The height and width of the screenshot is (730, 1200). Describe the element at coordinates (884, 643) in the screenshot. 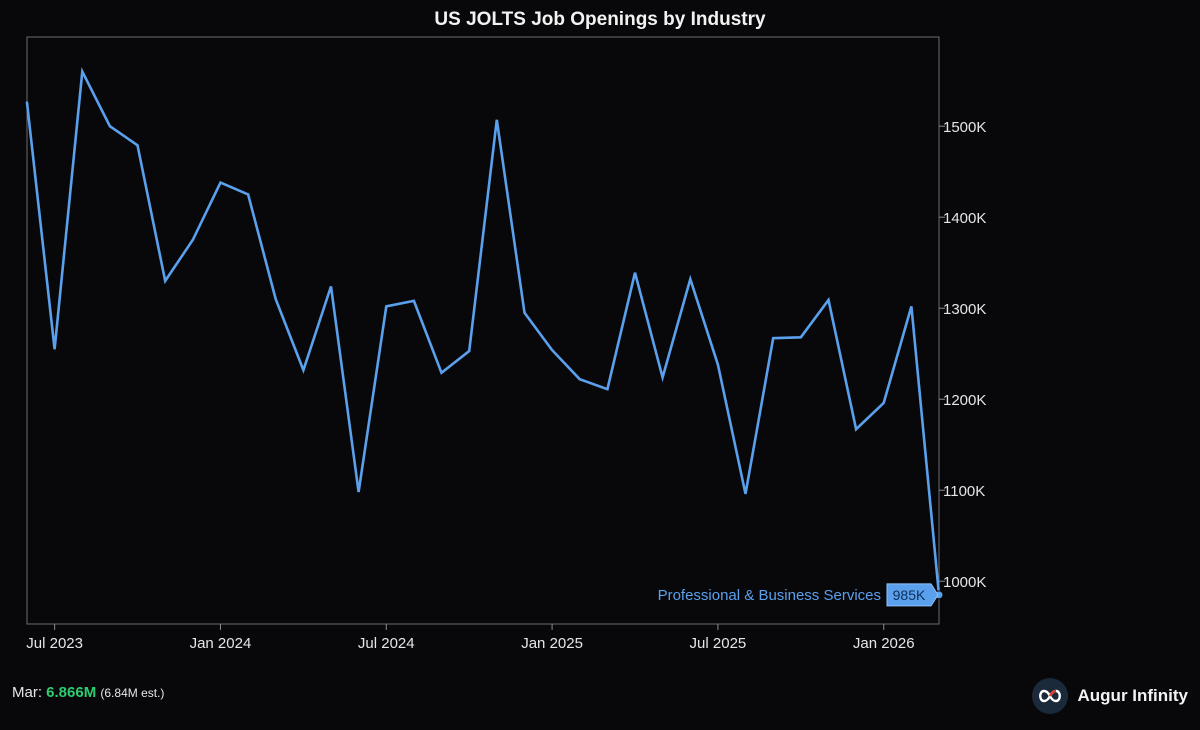

I see `x-tick-label: Jan 2026` at that location.